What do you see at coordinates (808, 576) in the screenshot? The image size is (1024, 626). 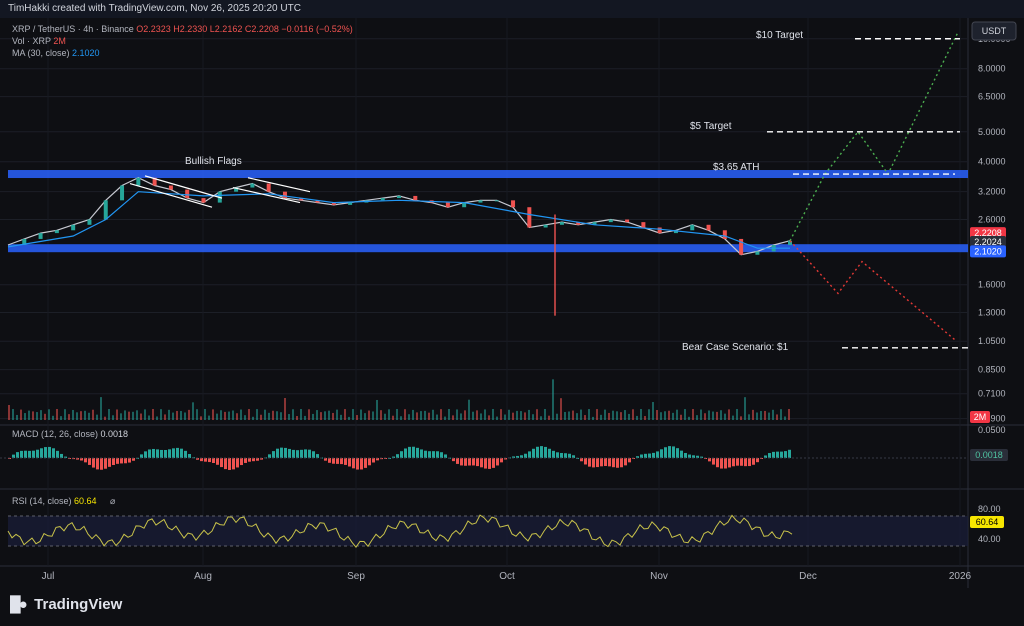 I see `time-axis-label: Dec` at bounding box center [808, 576].